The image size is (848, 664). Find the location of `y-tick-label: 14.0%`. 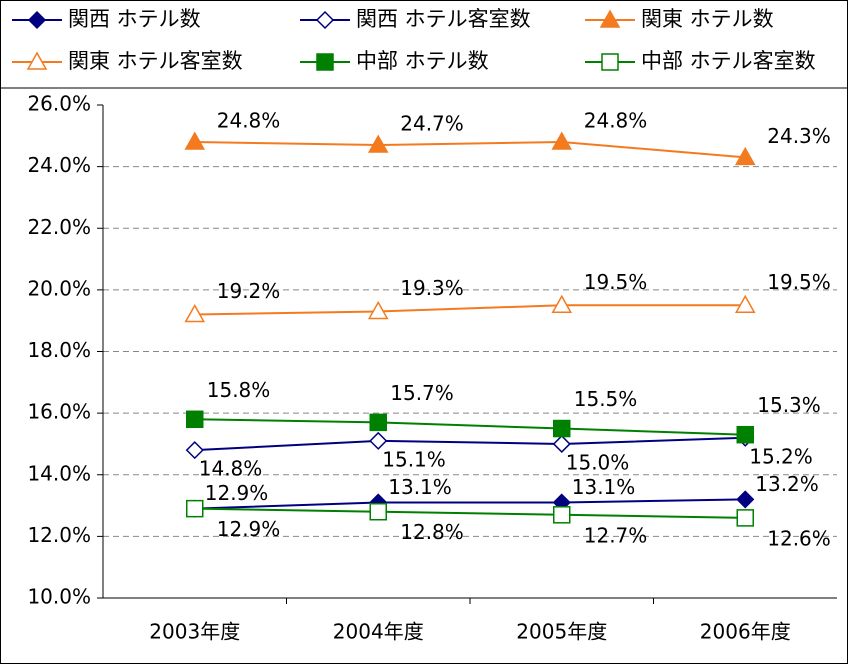

y-tick-label: 14.0% is located at coordinates (59, 473).